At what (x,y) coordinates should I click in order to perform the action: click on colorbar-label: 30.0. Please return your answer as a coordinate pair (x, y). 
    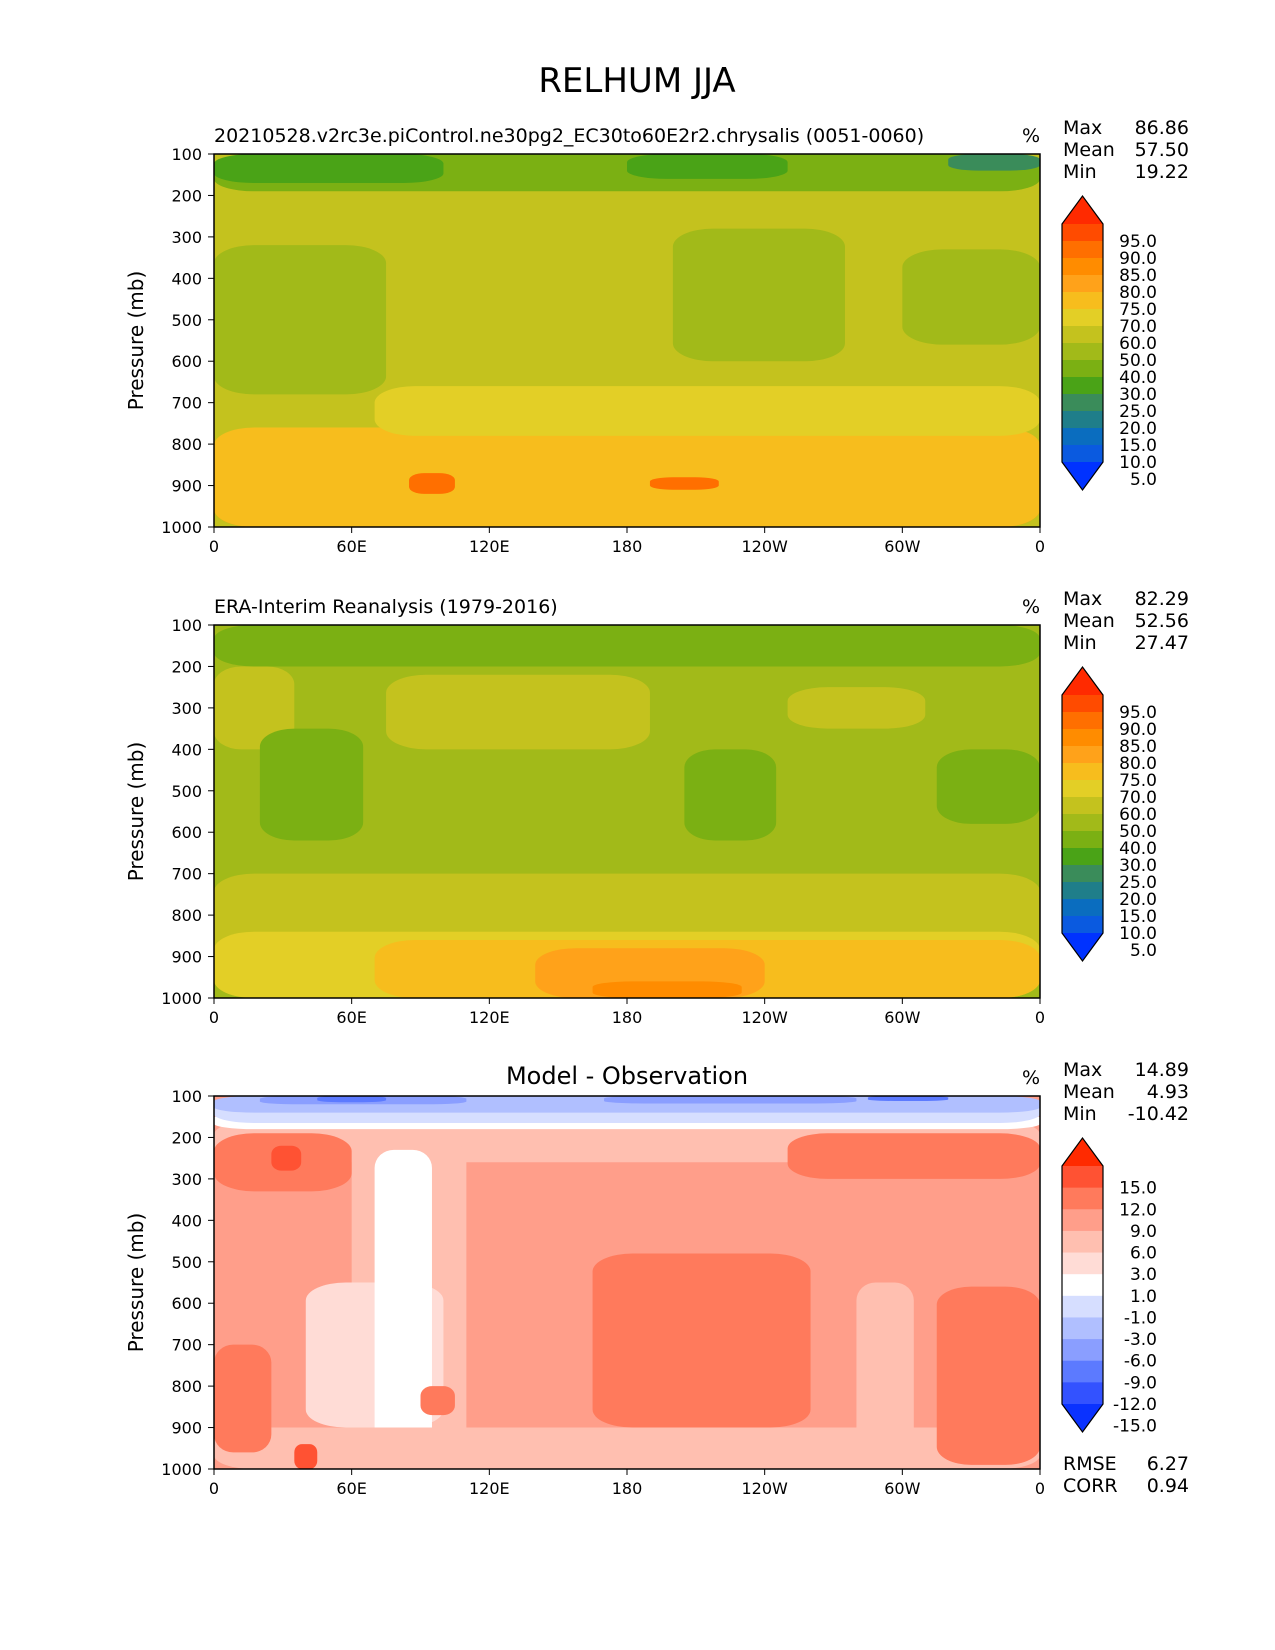
    Looking at the image, I should click on (1138, 866).